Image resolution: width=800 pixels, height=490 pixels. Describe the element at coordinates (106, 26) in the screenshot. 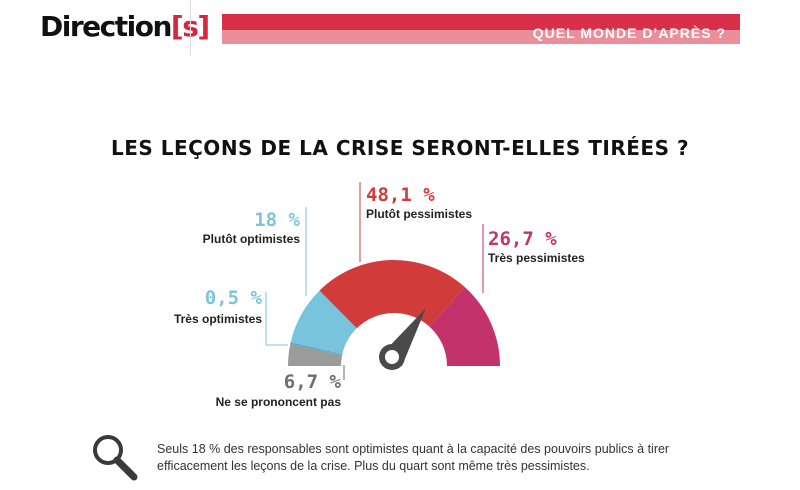

I see `logo-text: Direction` at that location.